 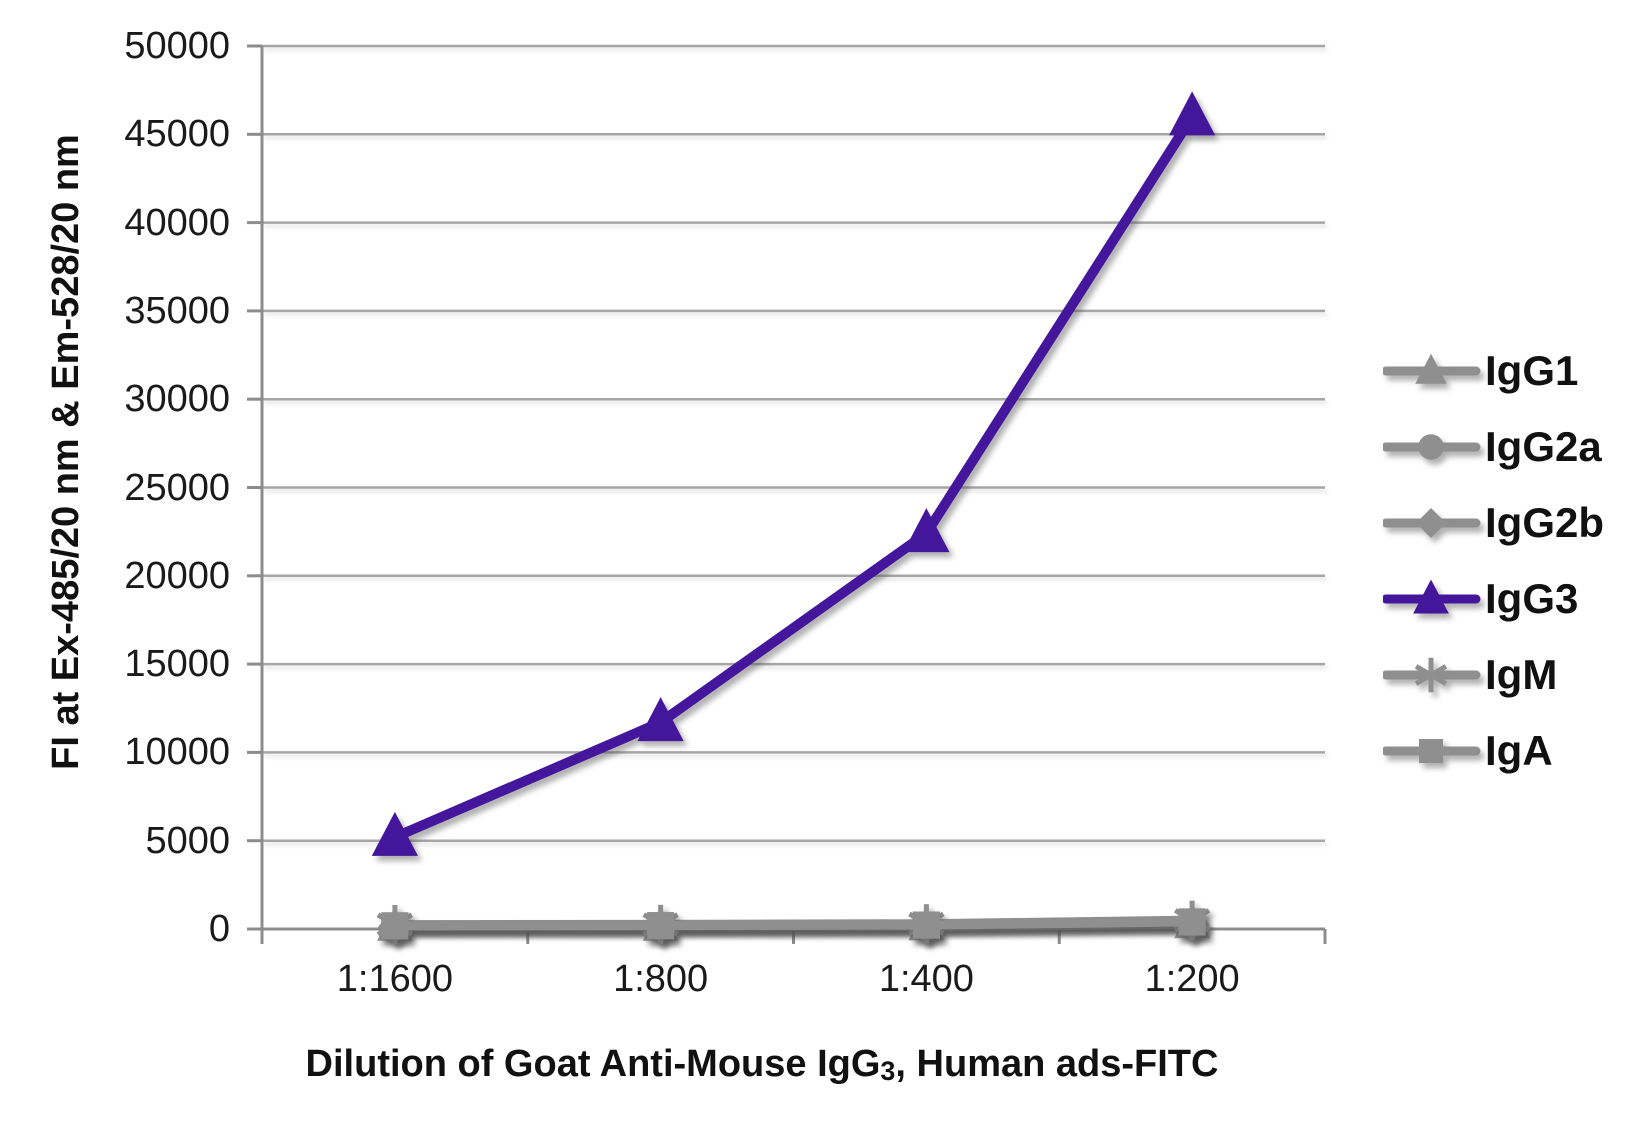 What do you see at coordinates (177, 222) in the screenshot?
I see `y-tick-label: 40000` at bounding box center [177, 222].